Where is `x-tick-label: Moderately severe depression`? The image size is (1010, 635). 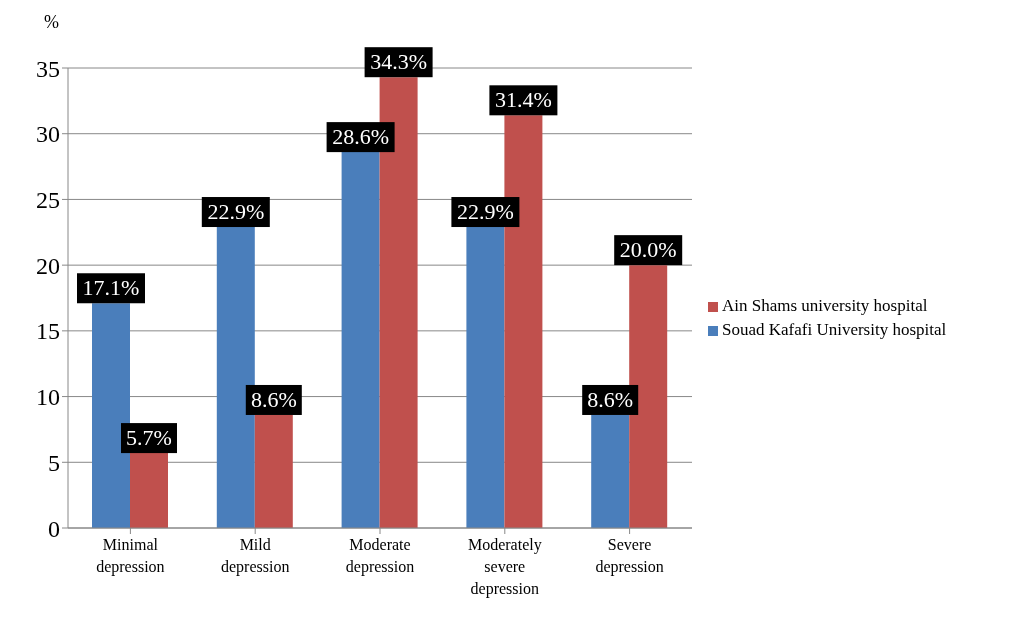
x-tick-label: Moderately severe depression is located at coordinates (504, 567).